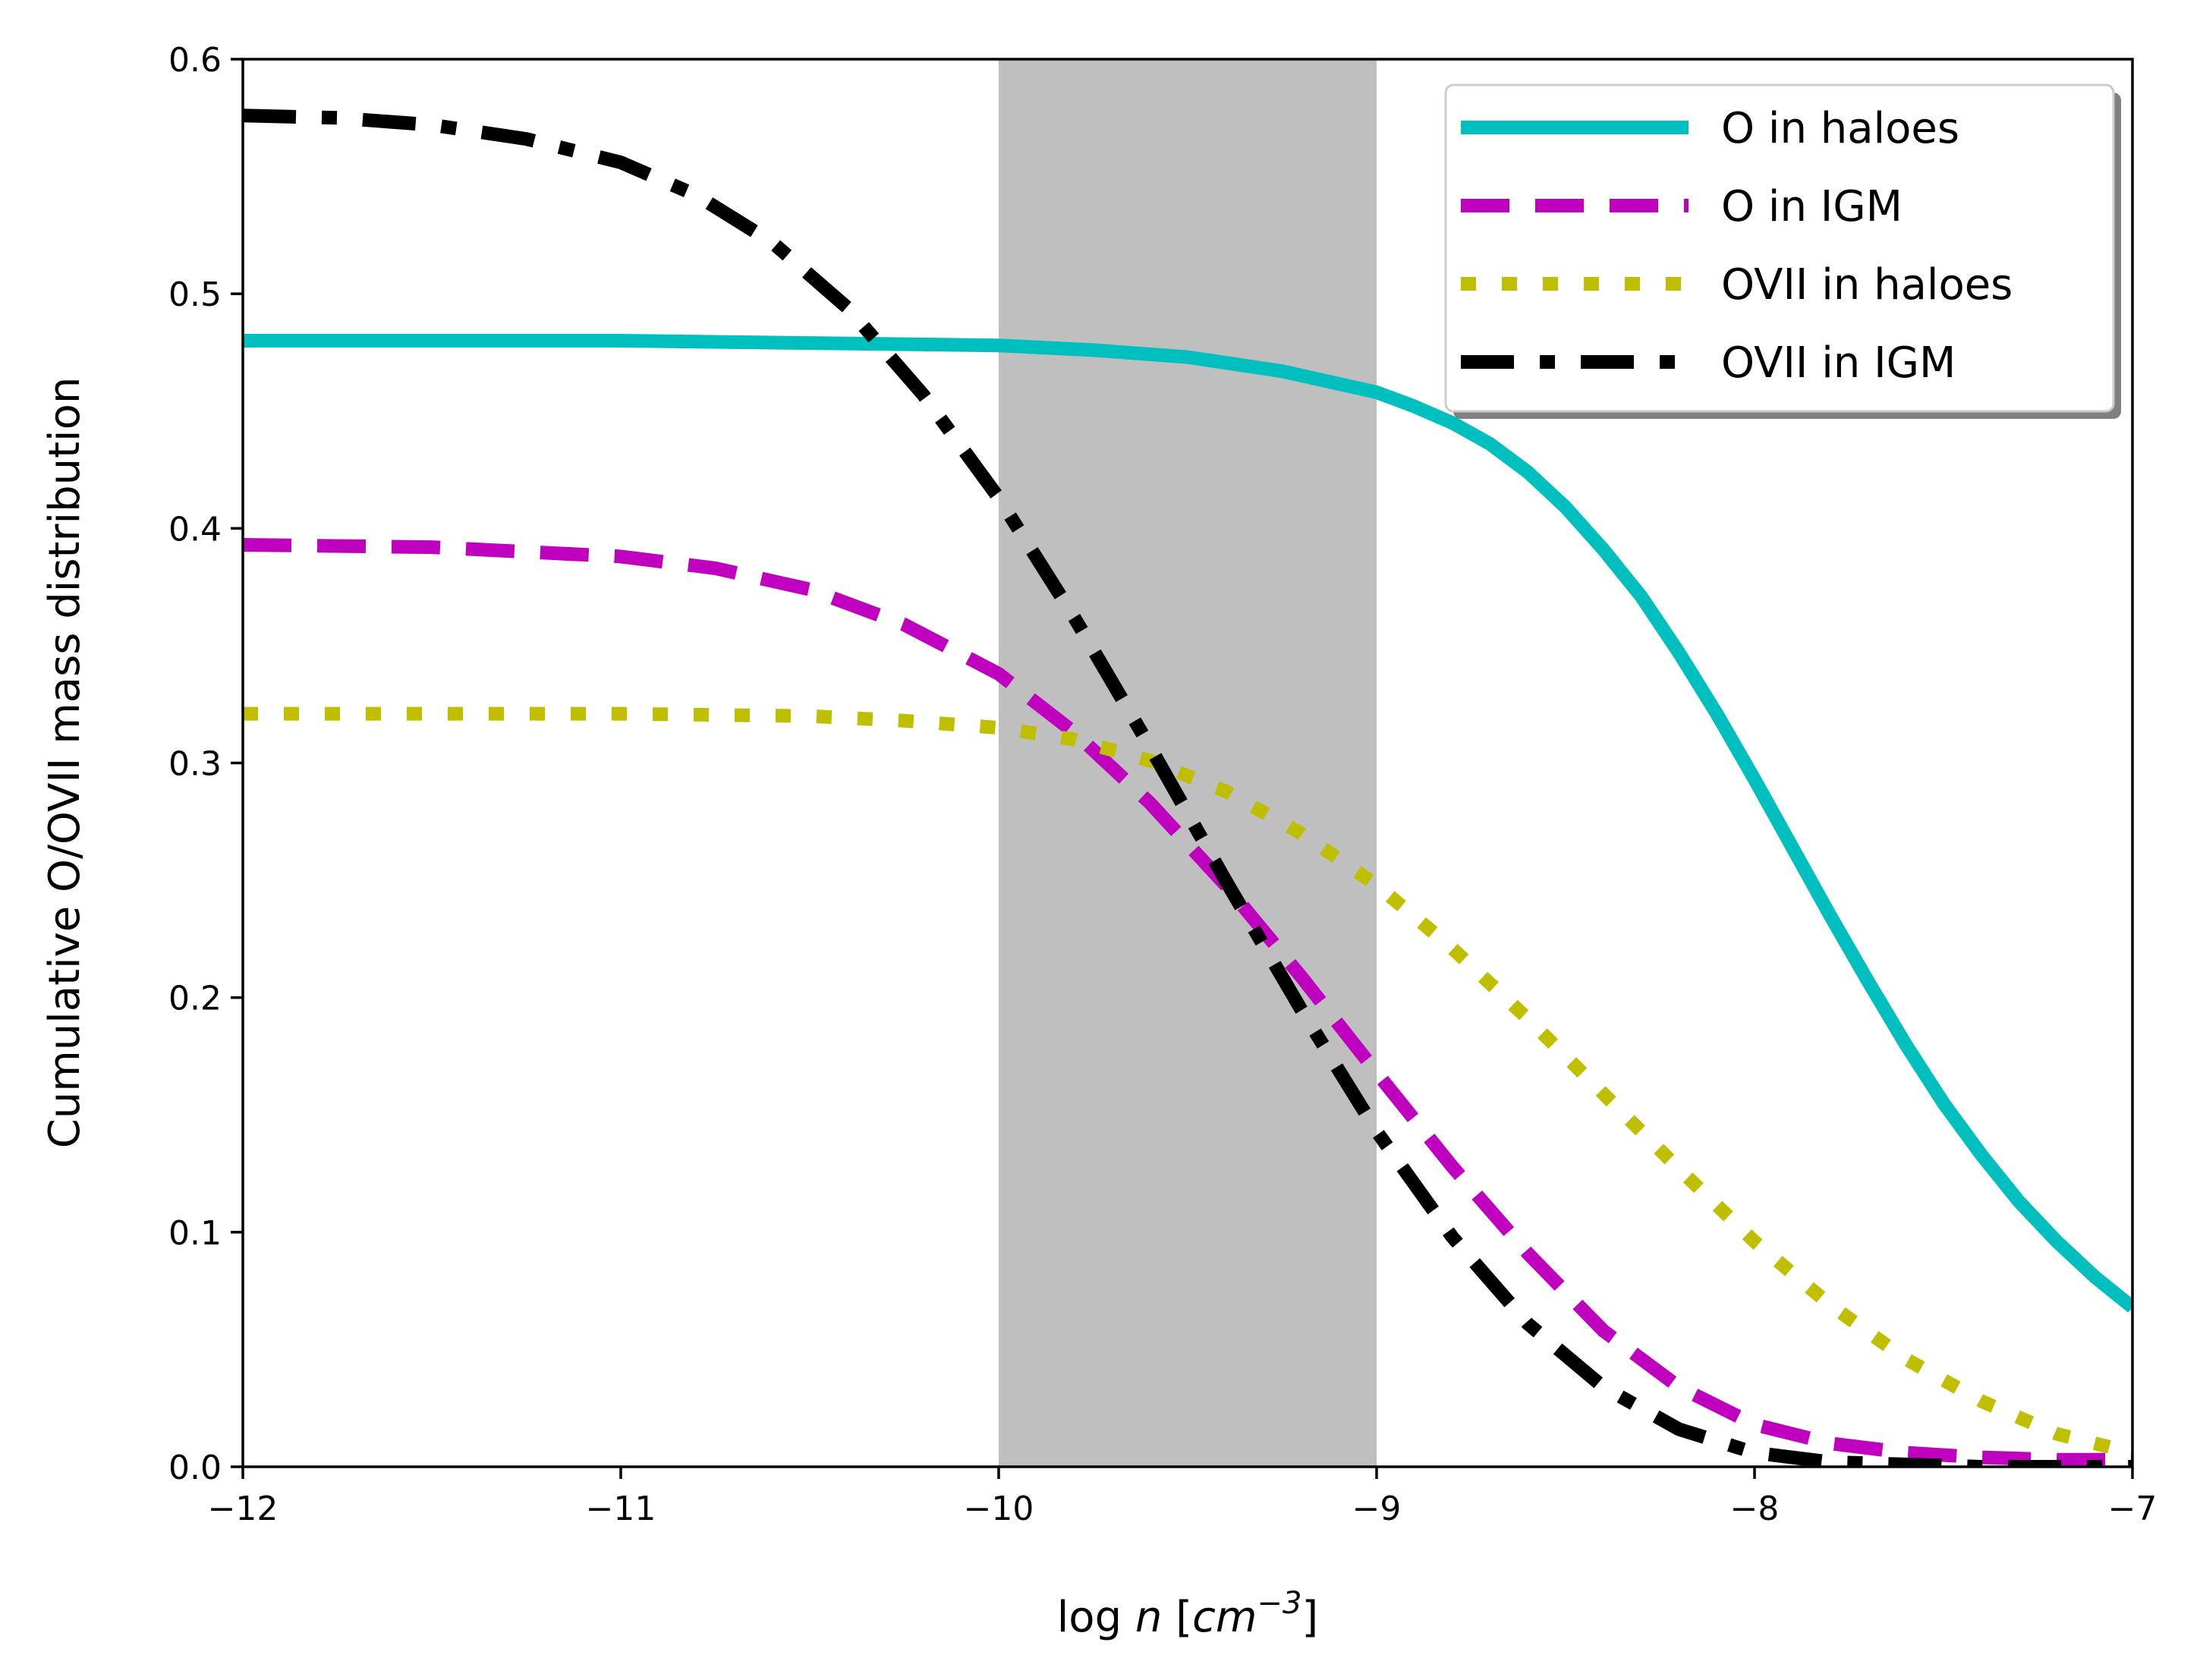  What do you see at coordinates (1279, 1603) in the screenshot?
I see `x-axis-label-exponent: −3` at bounding box center [1279, 1603].